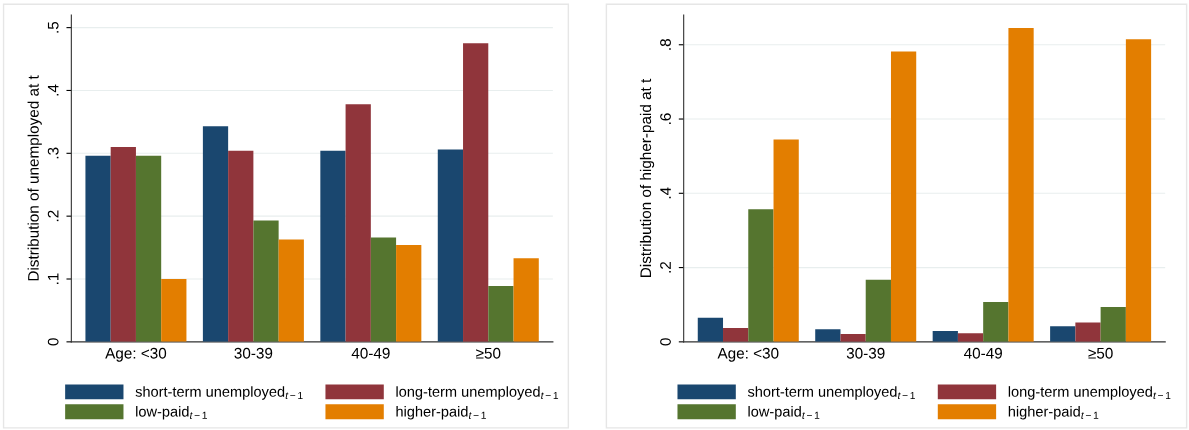  Describe the element at coordinates (53, 27) in the screenshot. I see `y-tick-label: .5` at that location.